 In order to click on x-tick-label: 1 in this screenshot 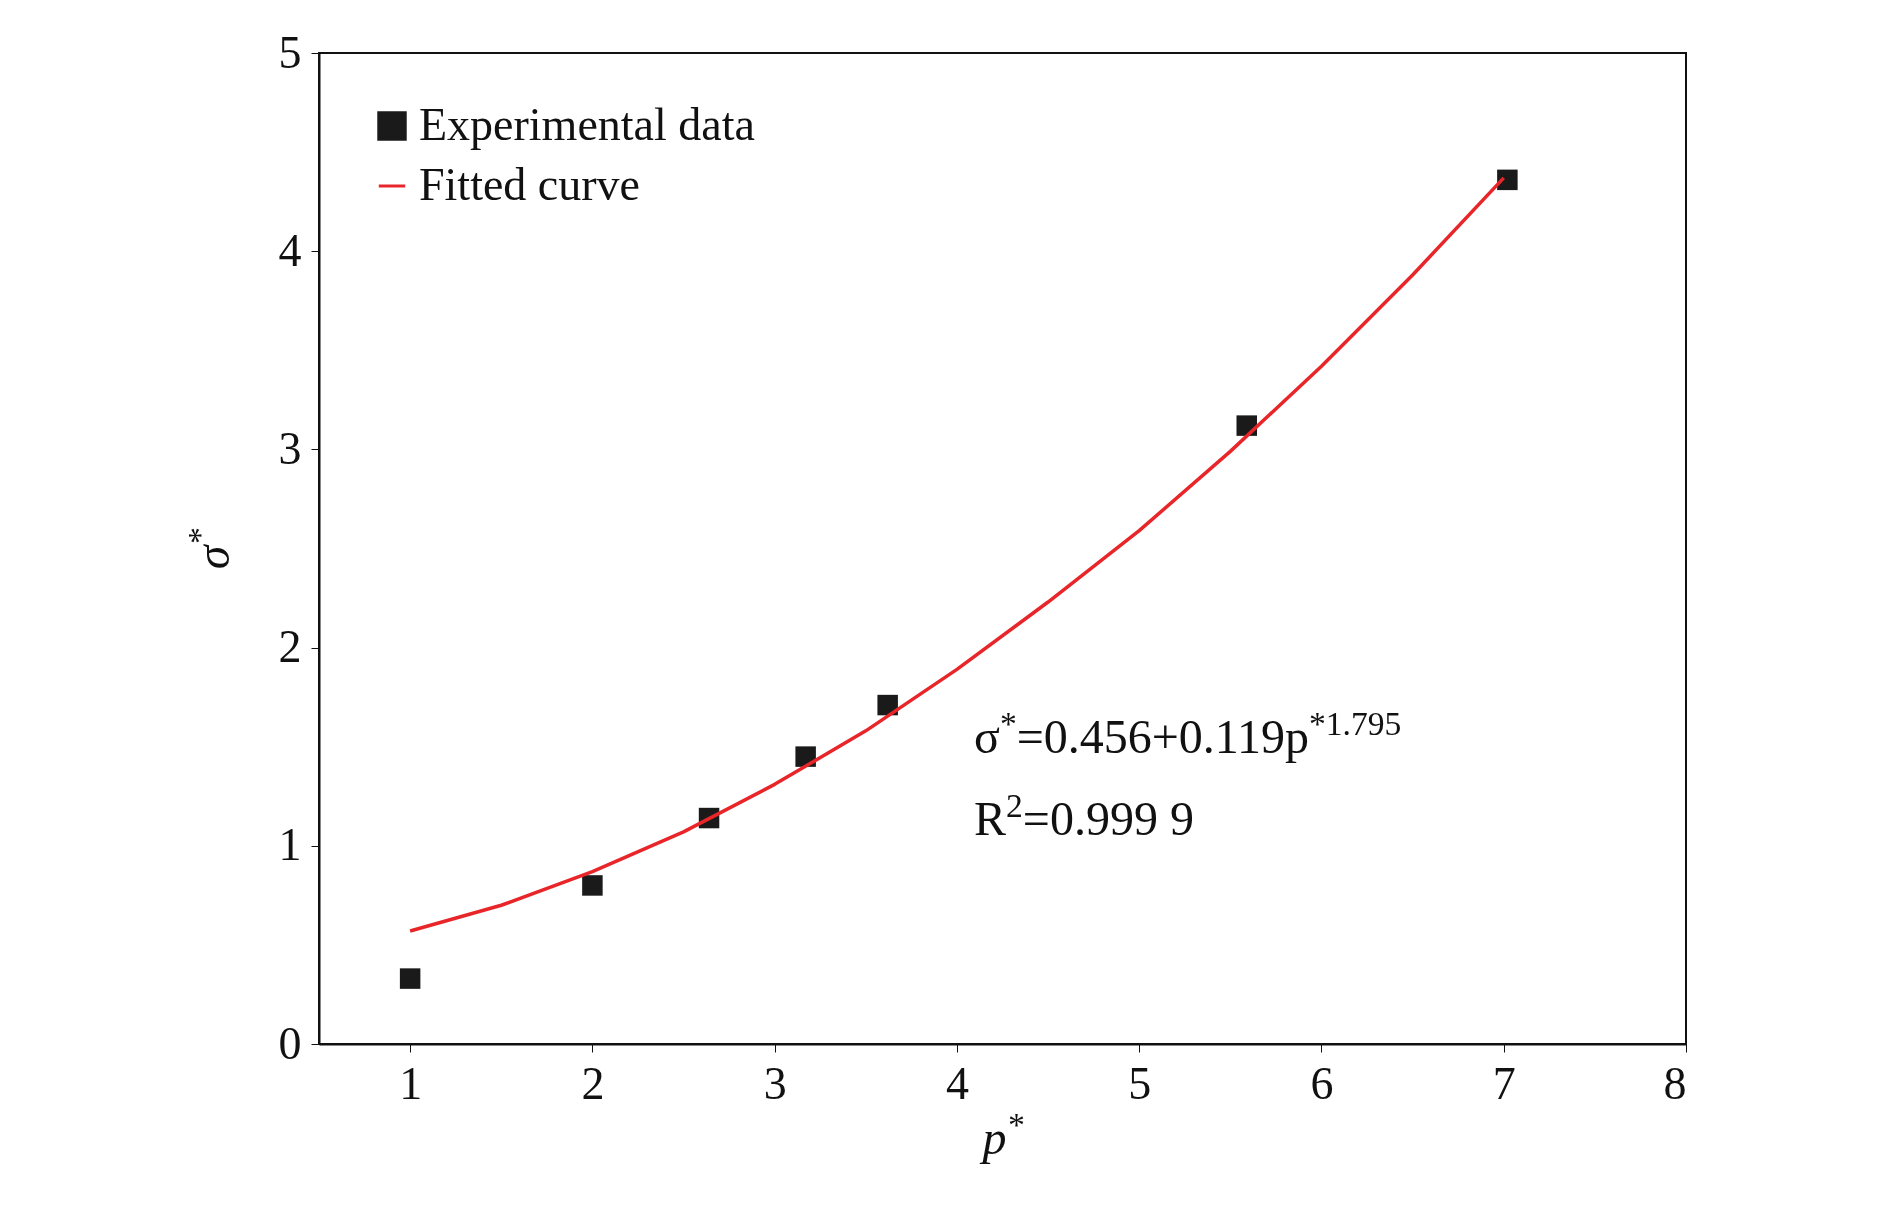, I will do `click(411, 1083)`.